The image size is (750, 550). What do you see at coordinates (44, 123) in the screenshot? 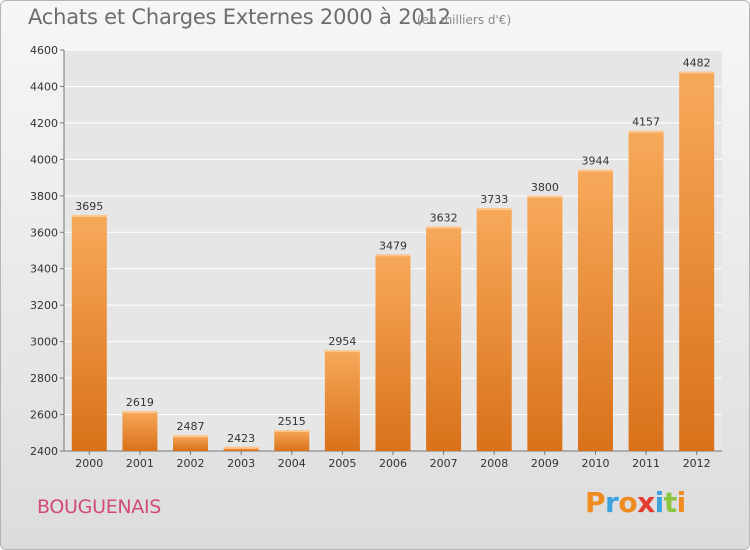
I see `y-tick-label: 4200` at bounding box center [44, 123].